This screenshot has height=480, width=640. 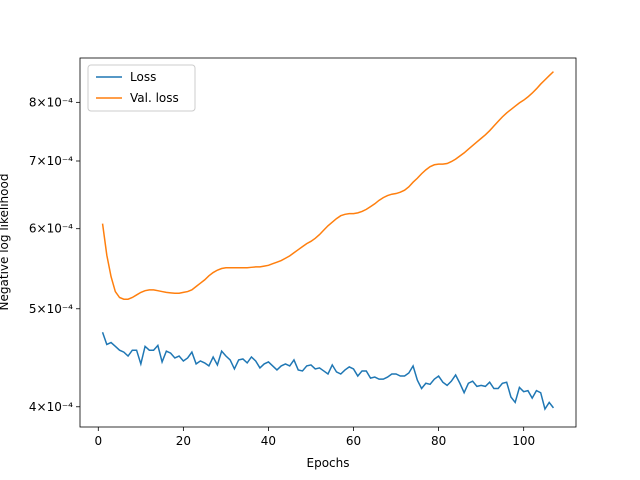 I want to click on x-tick-label: 60, so click(x=353, y=441).